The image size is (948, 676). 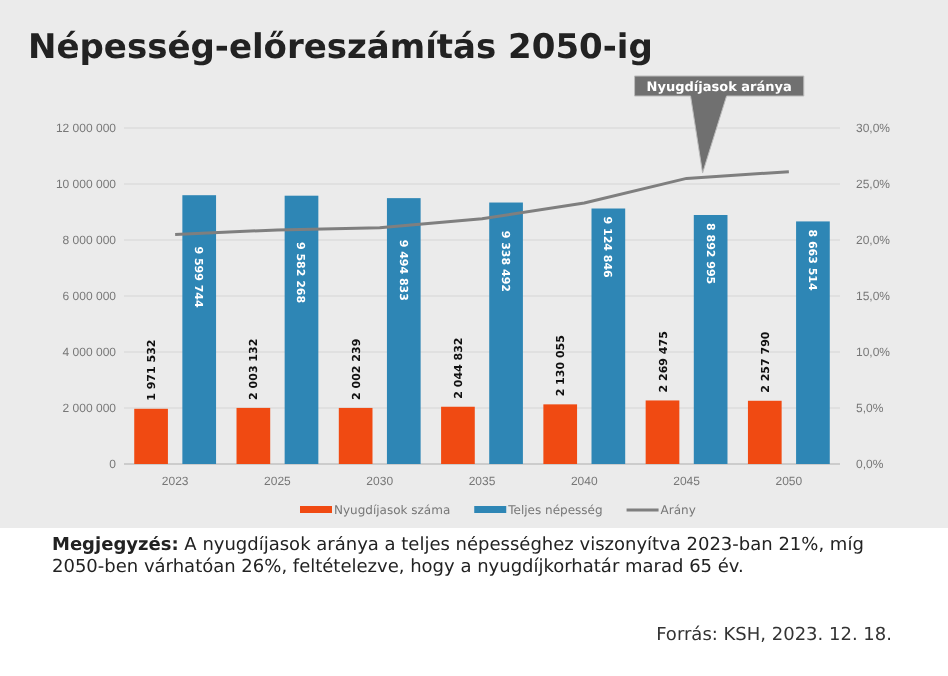 What do you see at coordinates (774, 635) in the screenshot?
I see `text: Forrás: KSH, 2023. 12. 18.` at bounding box center [774, 635].